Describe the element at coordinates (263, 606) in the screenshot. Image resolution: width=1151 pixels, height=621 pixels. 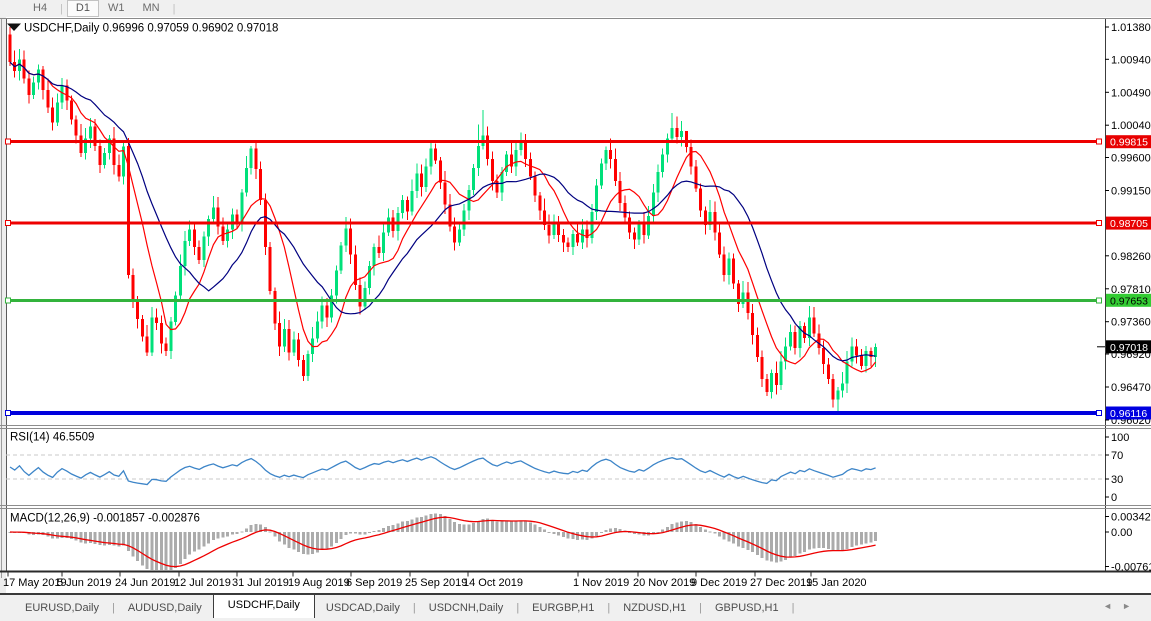
I see `tab-usdchf-daily: USDCHF,Daily` at that location.